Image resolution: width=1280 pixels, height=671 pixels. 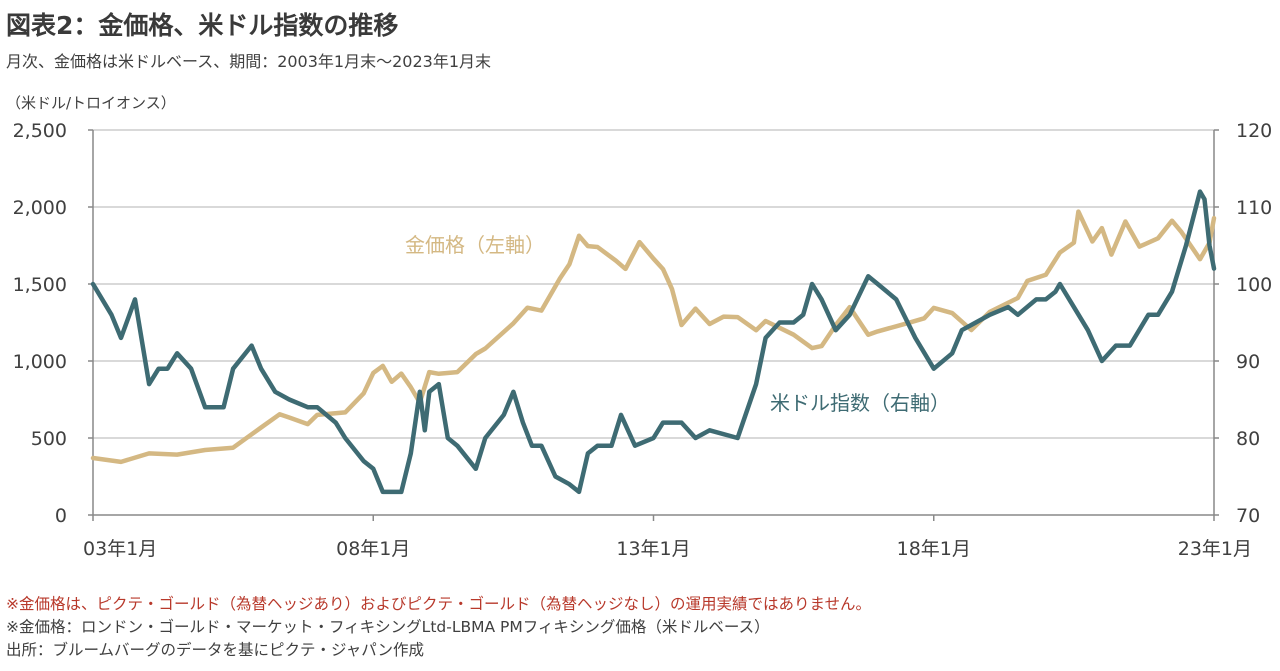 What do you see at coordinates (61, 516) in the screenshot?
I see `left-axis-tick-label: 0` at bounding box center [61, 516].